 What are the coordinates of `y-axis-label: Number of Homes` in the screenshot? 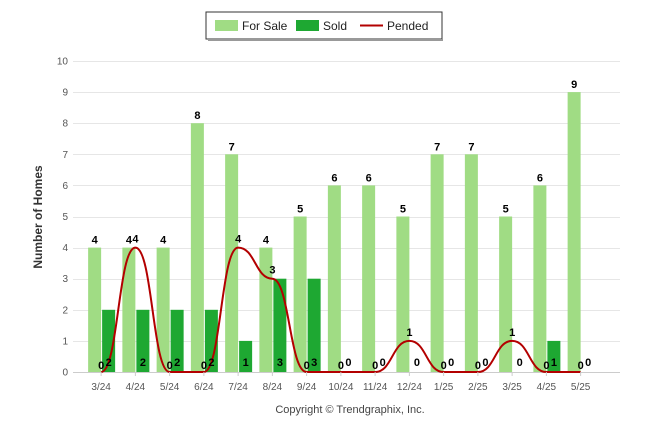 It's located at (38, 217).